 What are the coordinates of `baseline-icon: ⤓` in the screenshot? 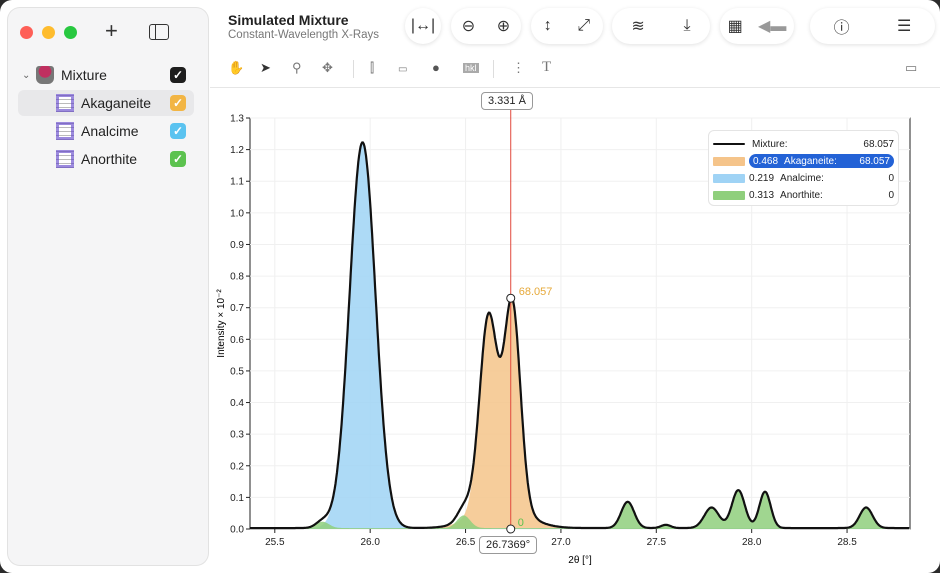 It's located at (687, 25).